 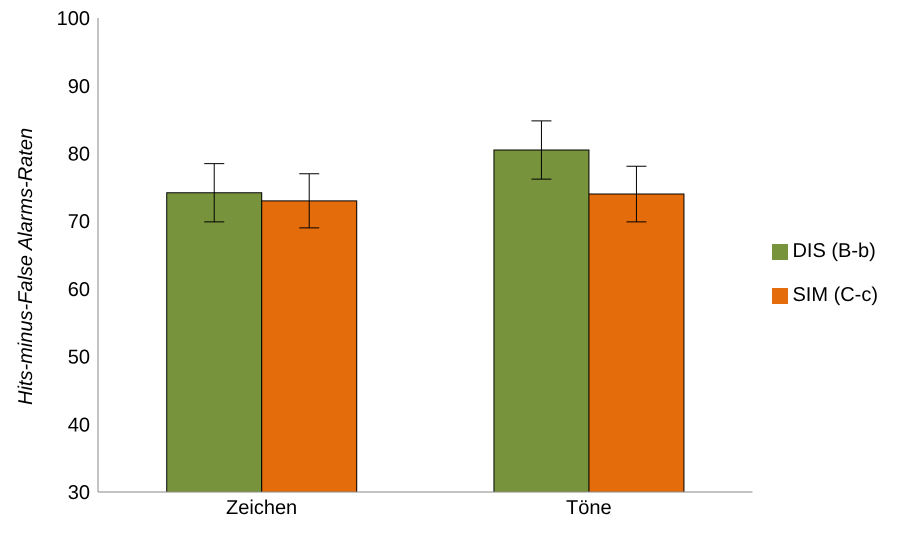 I want to click on y-tick-label: 40, so click(x=79, y=425).